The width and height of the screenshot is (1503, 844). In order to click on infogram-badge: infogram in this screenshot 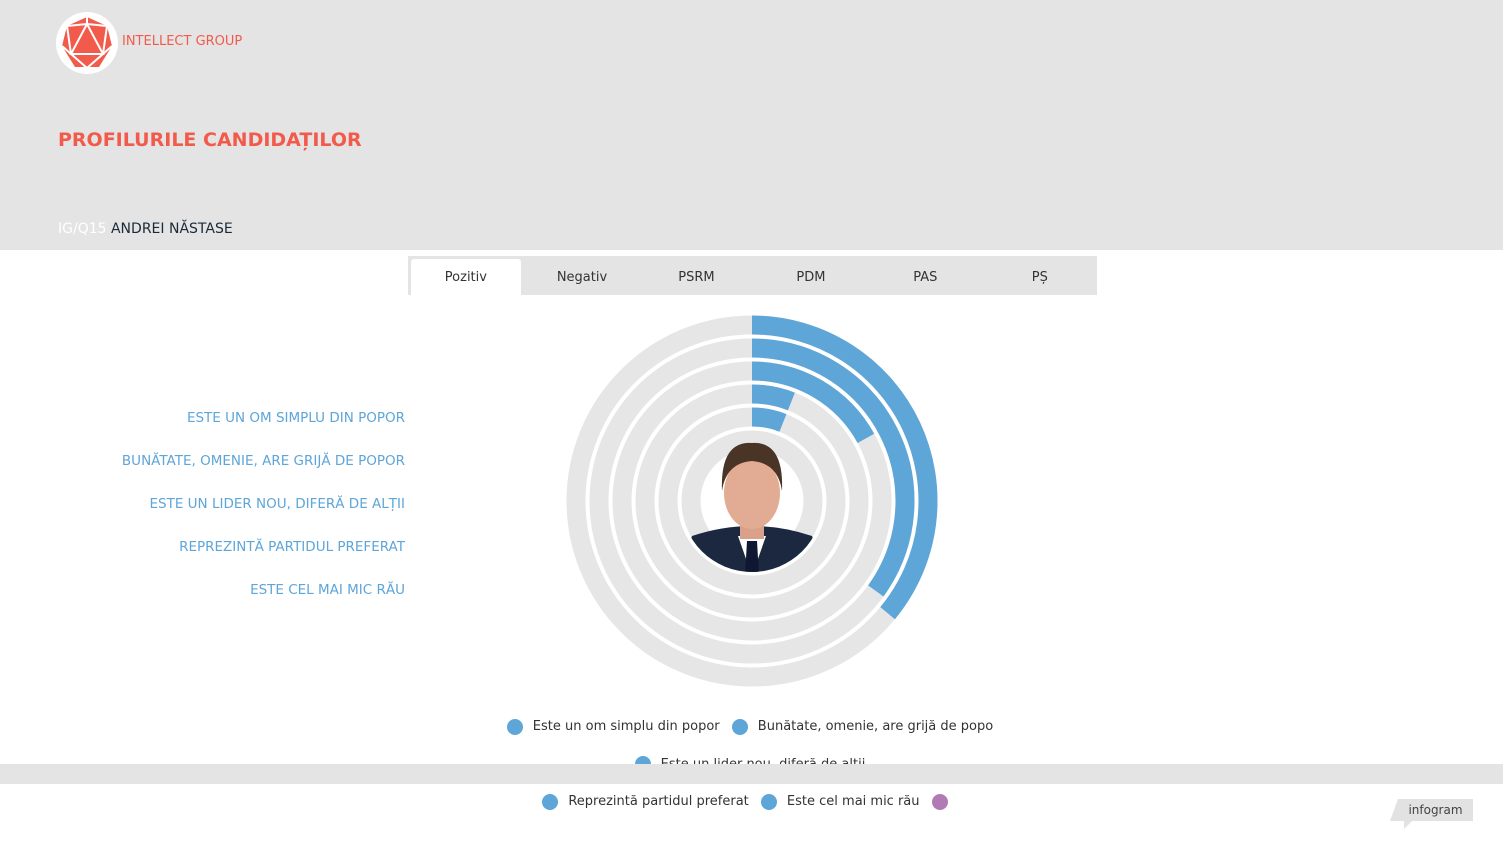, I will do `click(1431, 814)`.